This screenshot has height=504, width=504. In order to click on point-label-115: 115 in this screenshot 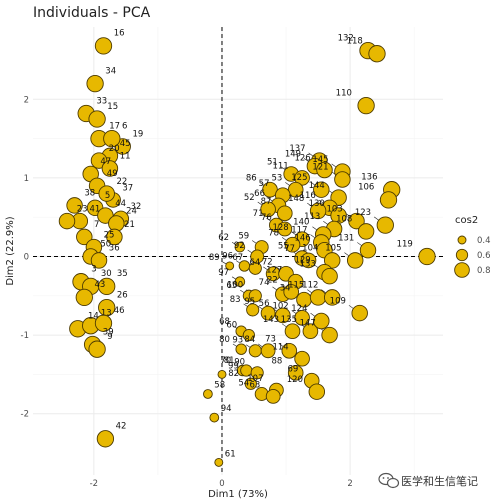, I will do `click(296, 286)`.